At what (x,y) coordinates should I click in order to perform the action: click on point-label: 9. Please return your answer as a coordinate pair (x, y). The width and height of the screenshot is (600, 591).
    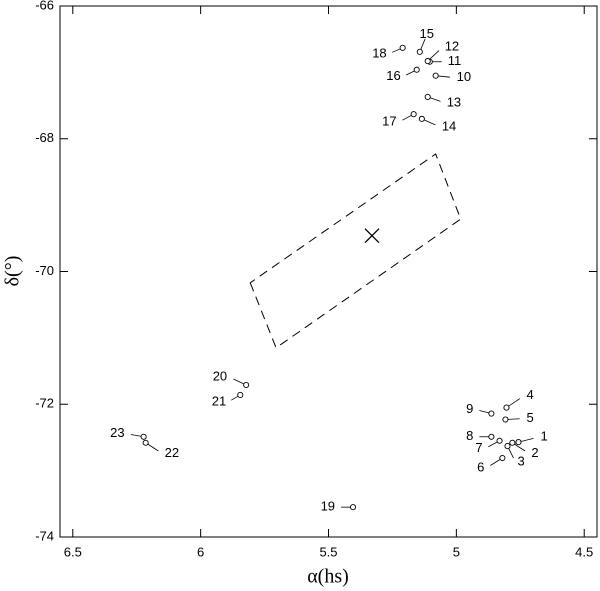
    Looking at the image, I should click on (469, 408).